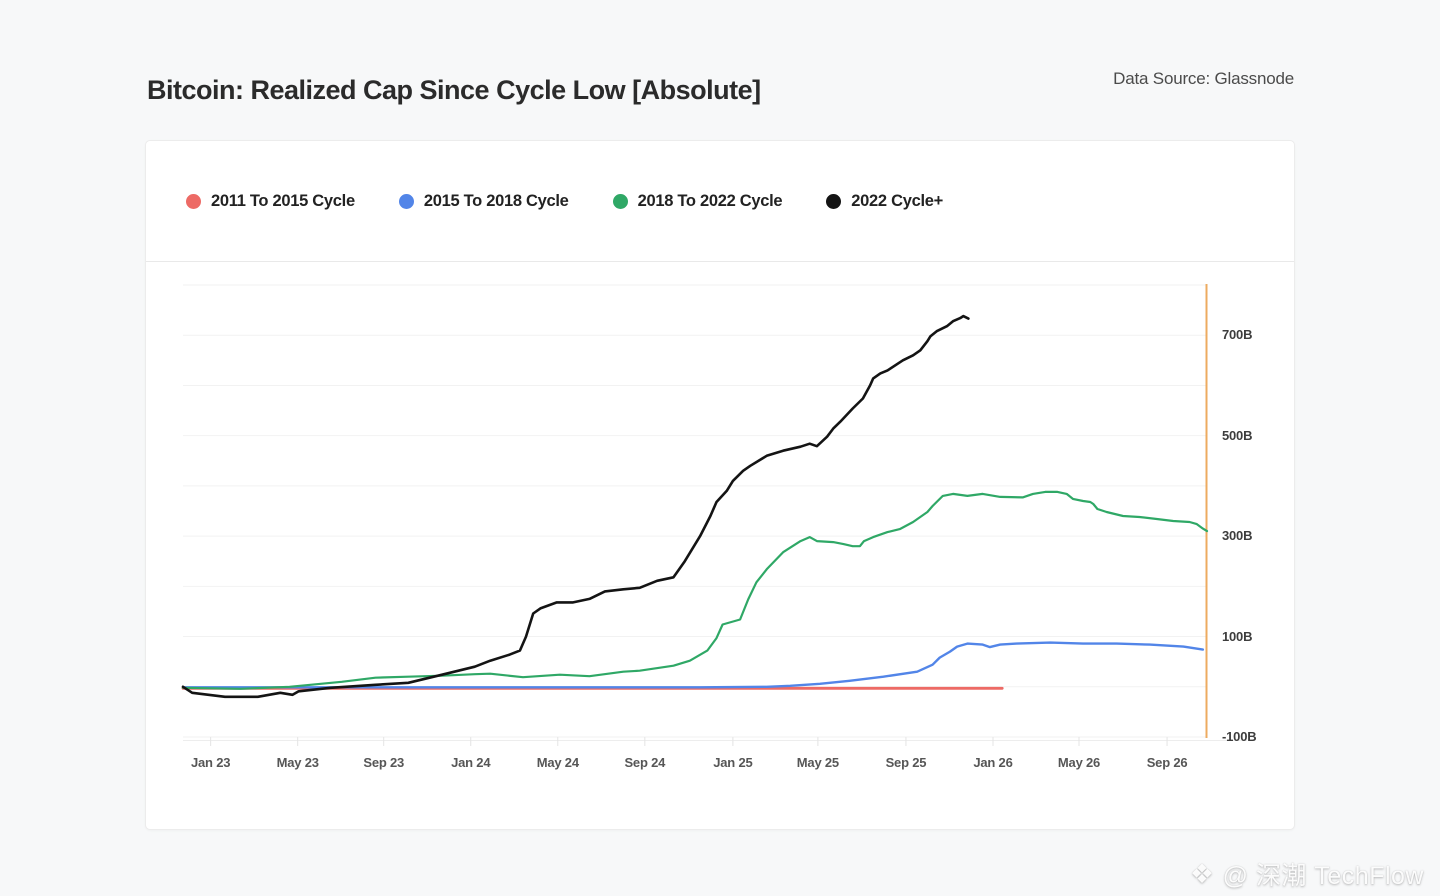 This screenshot has height=896, width=1440. What do you see at coordinates (283, 200) in the screenshot?
I see `legend-item-label: 2011 To 2015 Cycle` at bounding box center [283, 200].